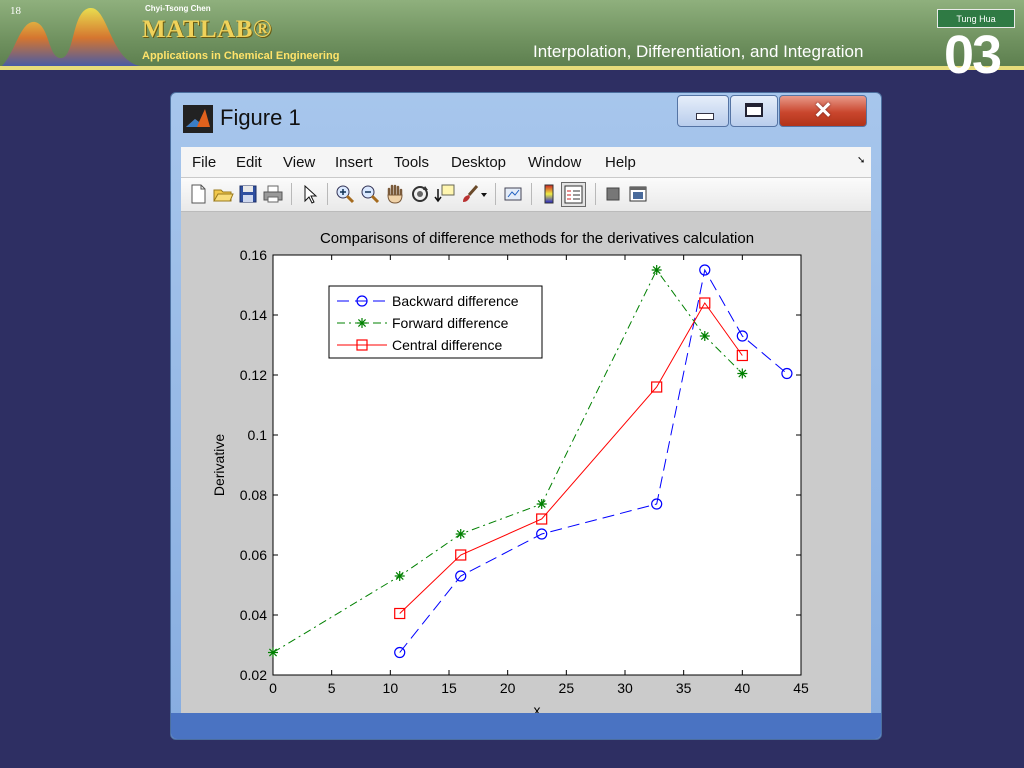  What do you see at coordinates (207, 29) in the screenshot?
I see `matlab-logo: MATLAB®` at bounding box center [207, 29].